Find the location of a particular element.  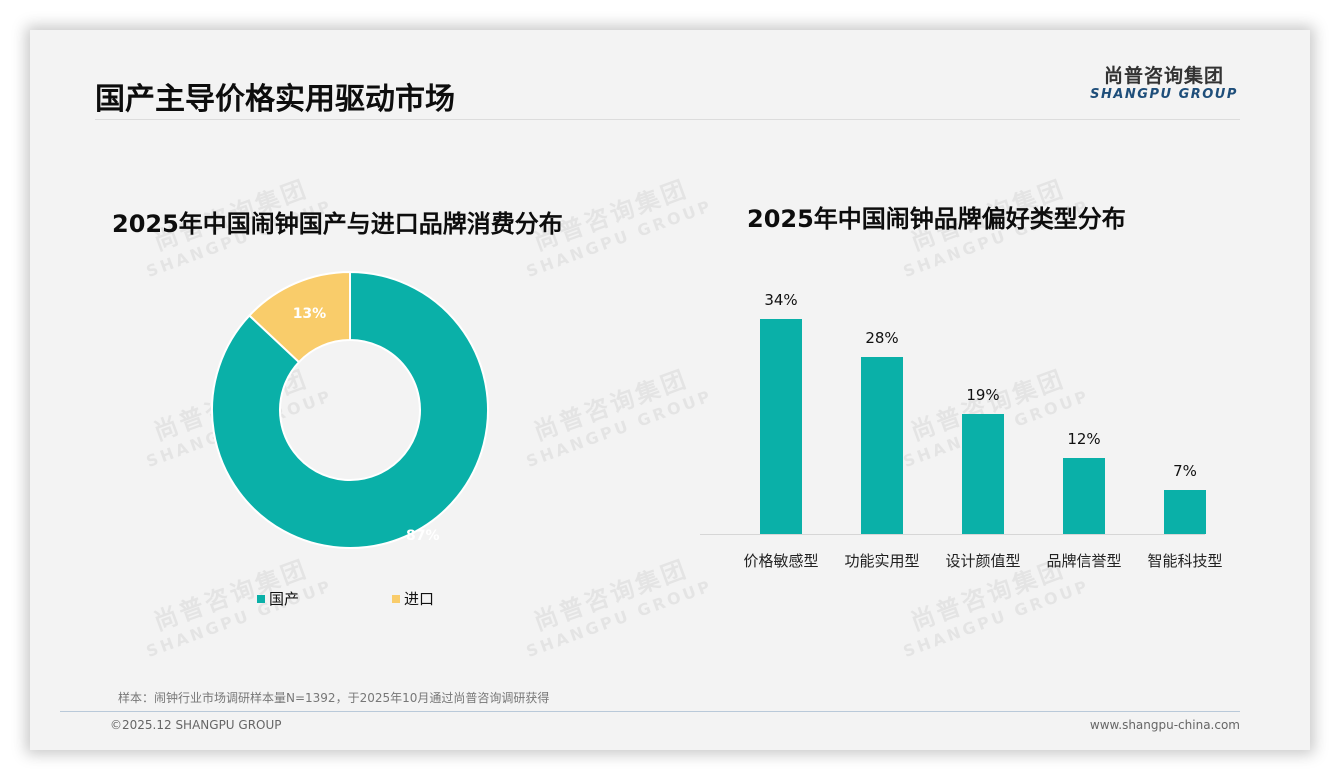

legend-label: 进口 is located at coordinates (419, 599).